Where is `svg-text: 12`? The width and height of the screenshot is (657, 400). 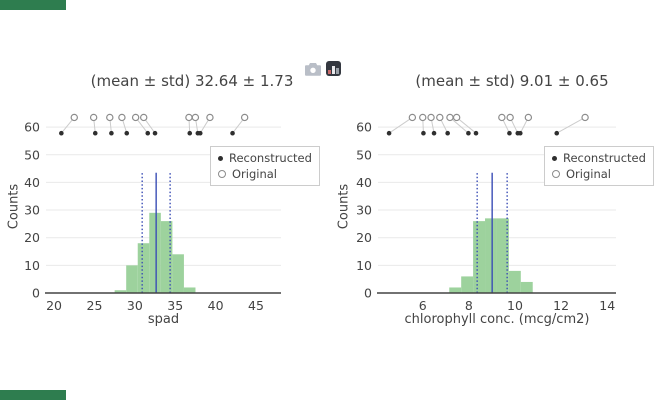 svg-text: 12 is located at coordinates (561, 305).